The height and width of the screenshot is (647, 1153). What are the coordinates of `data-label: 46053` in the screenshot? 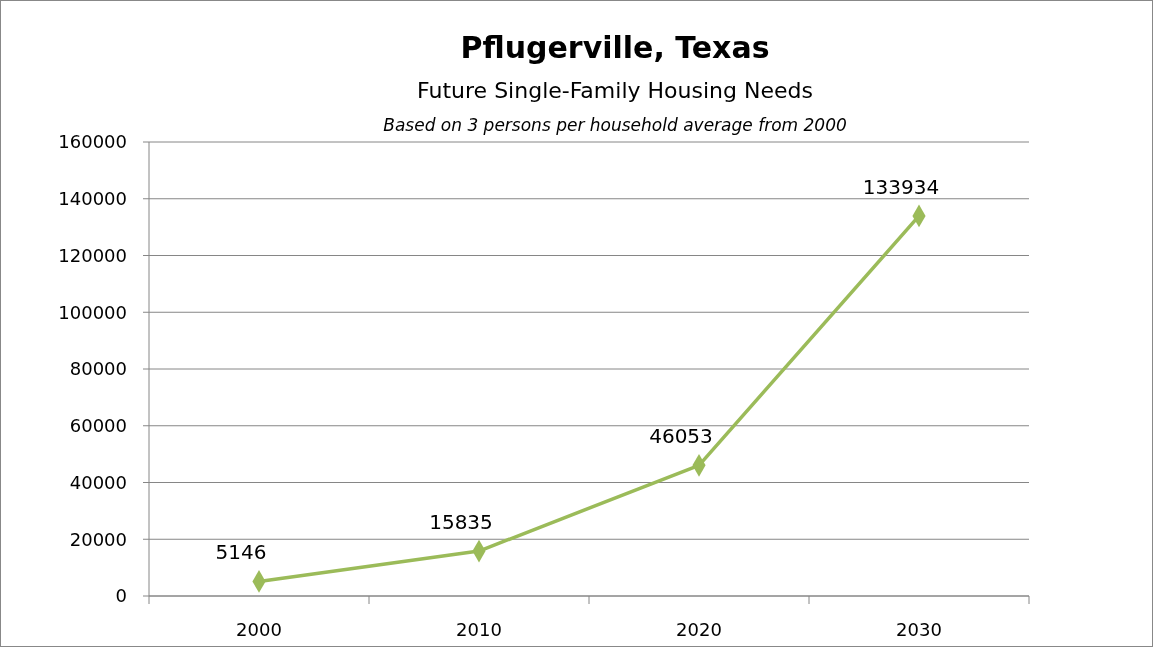 It's located at (681, 436).